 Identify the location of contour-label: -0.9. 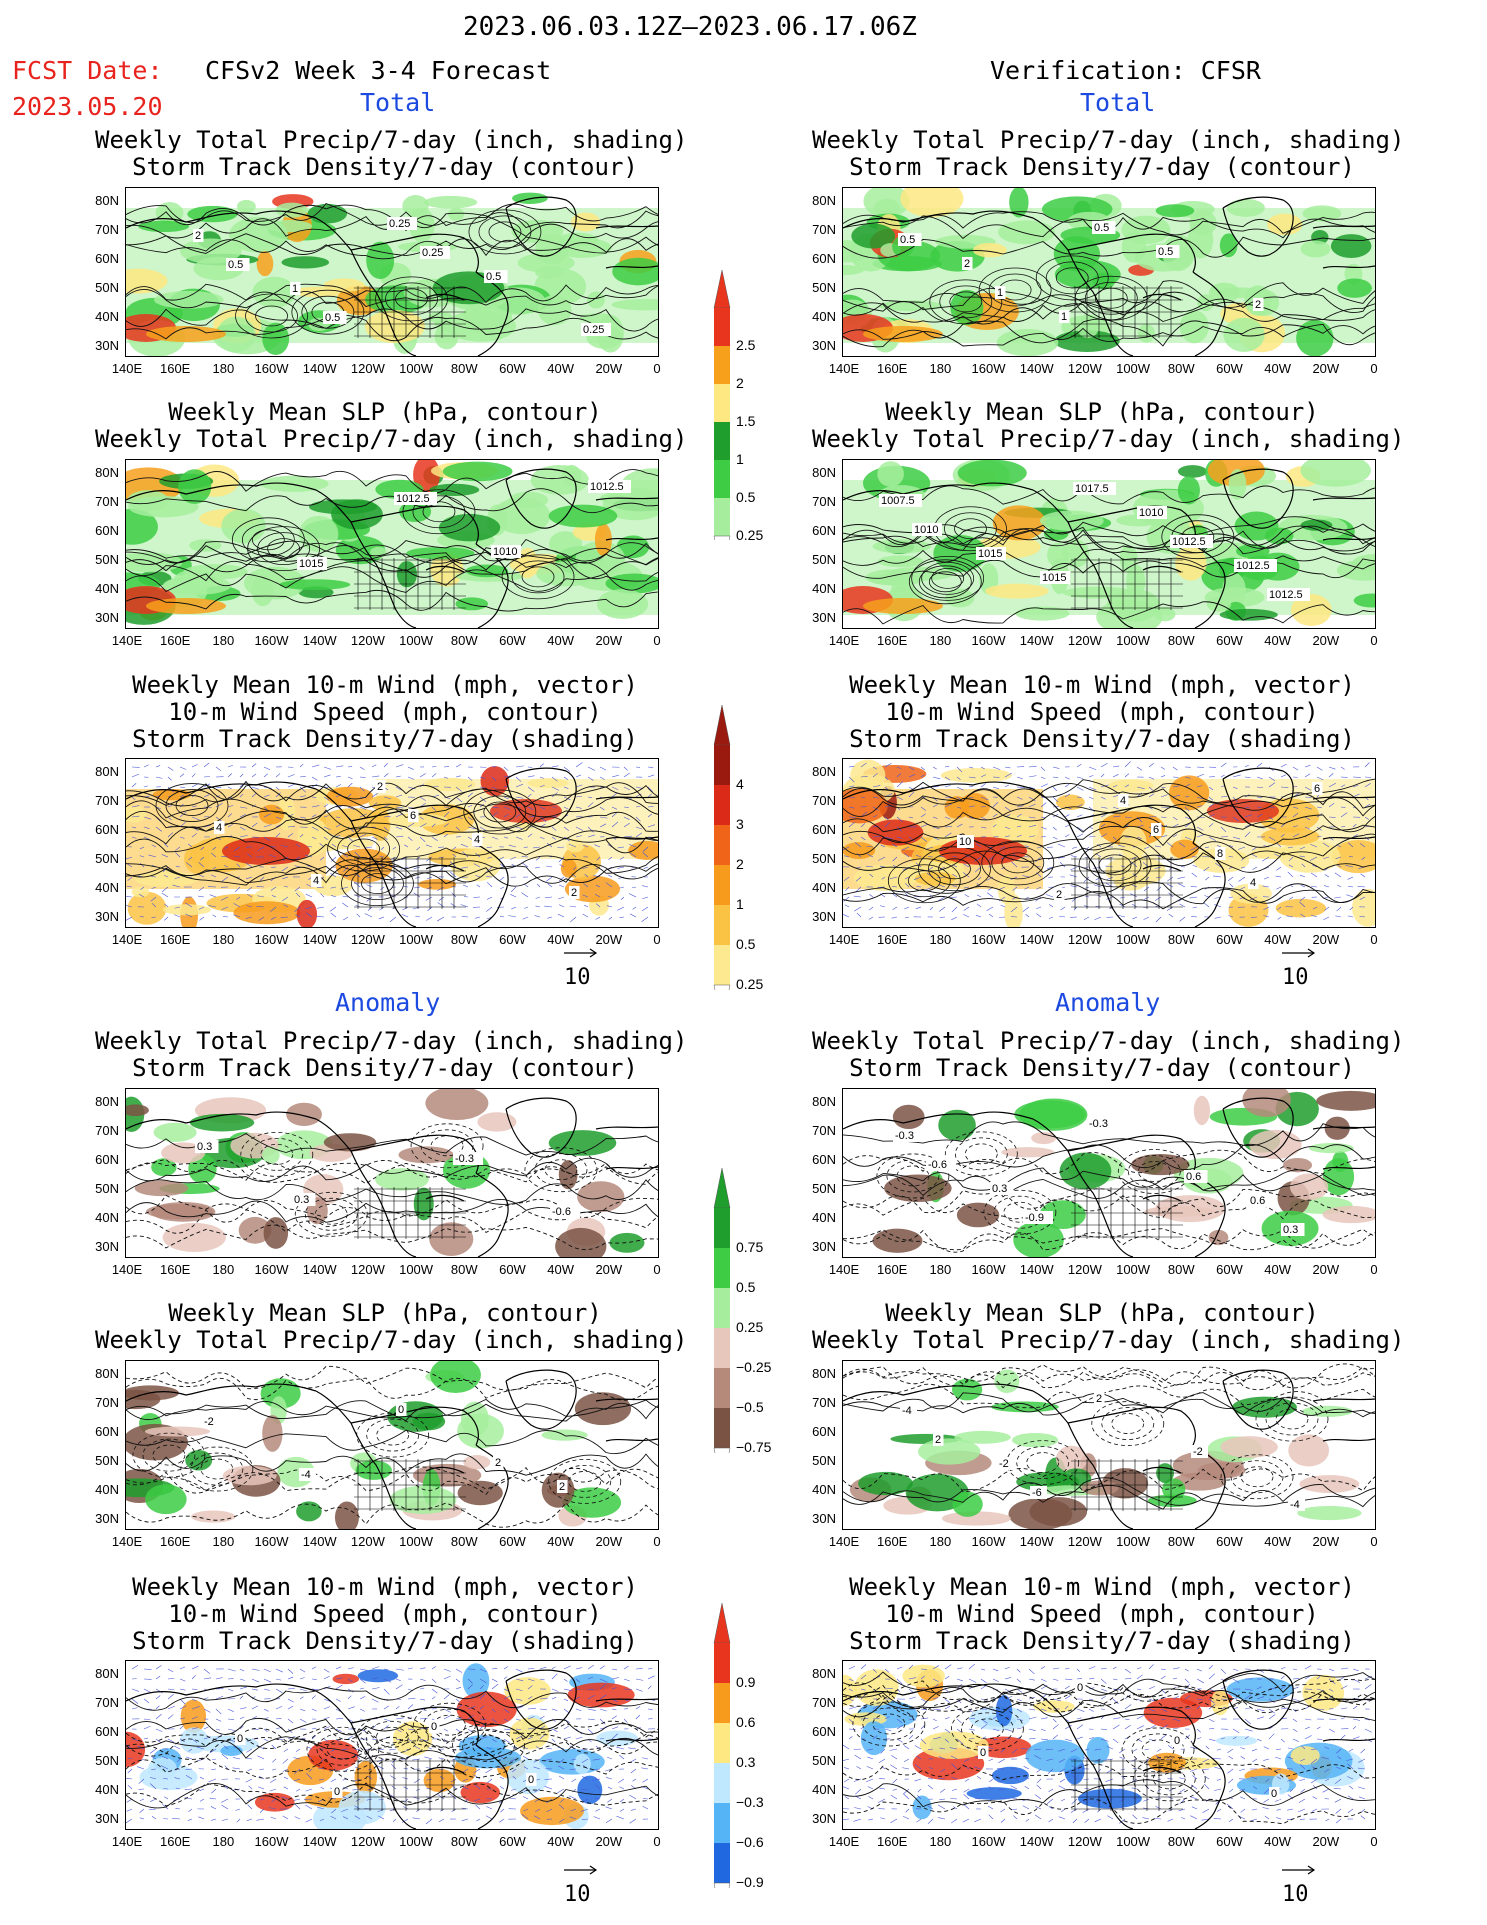
(1038, 1217).